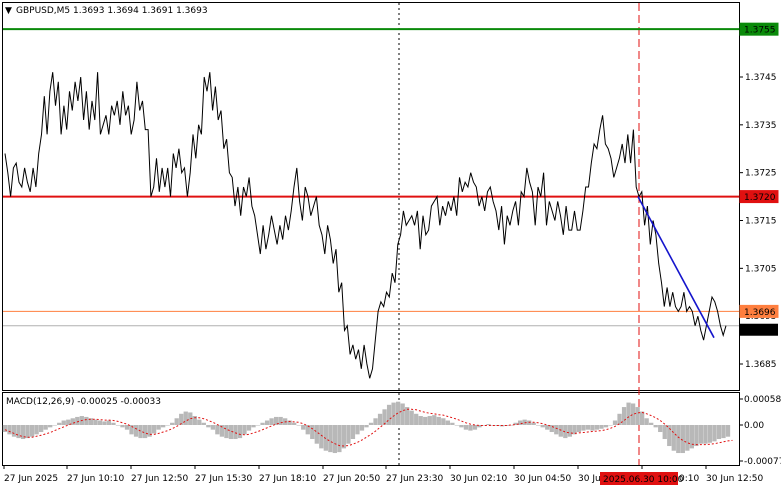 The image size is (781, 493). I want to click on price-y-tick-label: 1.3685, so click(761, 365).